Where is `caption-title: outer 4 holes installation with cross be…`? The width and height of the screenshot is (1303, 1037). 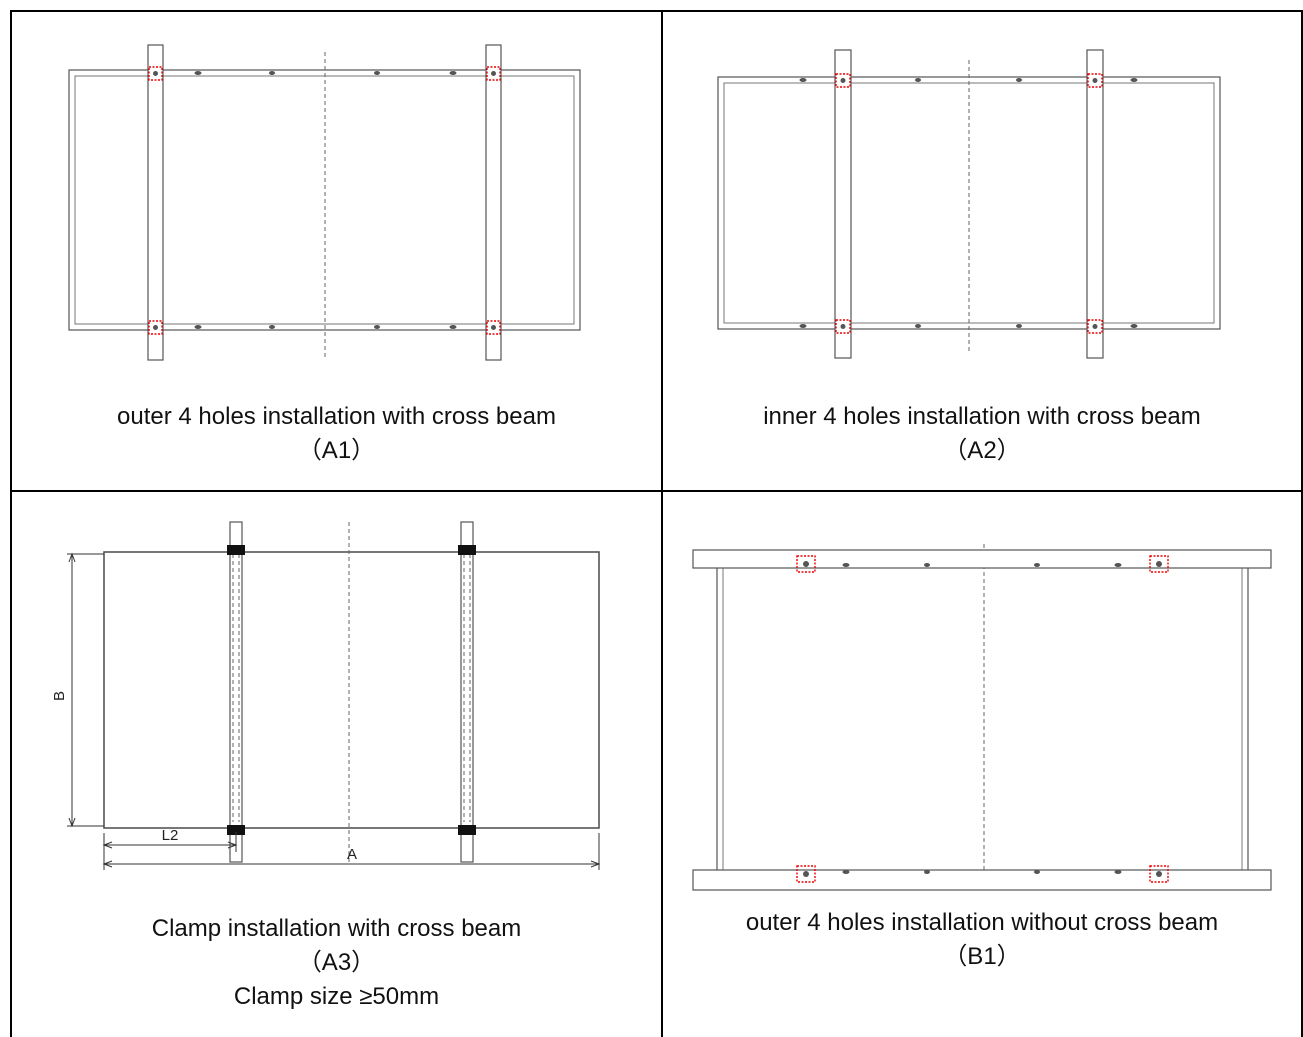
caption-title: outer 4 holes installation with cross be… is located at coordinates (336, 416).